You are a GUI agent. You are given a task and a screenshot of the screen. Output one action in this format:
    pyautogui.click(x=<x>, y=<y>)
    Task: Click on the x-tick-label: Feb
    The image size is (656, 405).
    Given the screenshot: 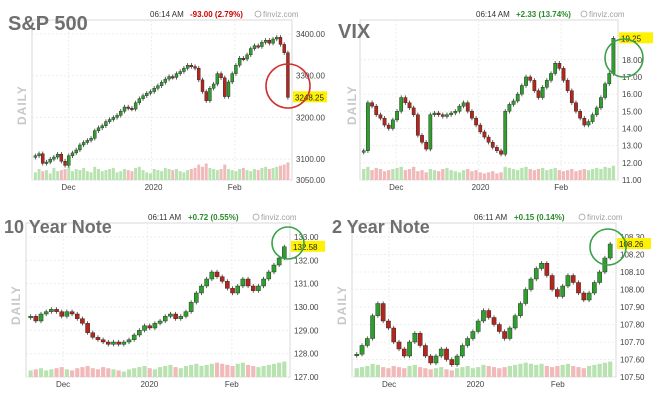 What is the action you would take?
    pyautogui.click(x=561, y=187)
    